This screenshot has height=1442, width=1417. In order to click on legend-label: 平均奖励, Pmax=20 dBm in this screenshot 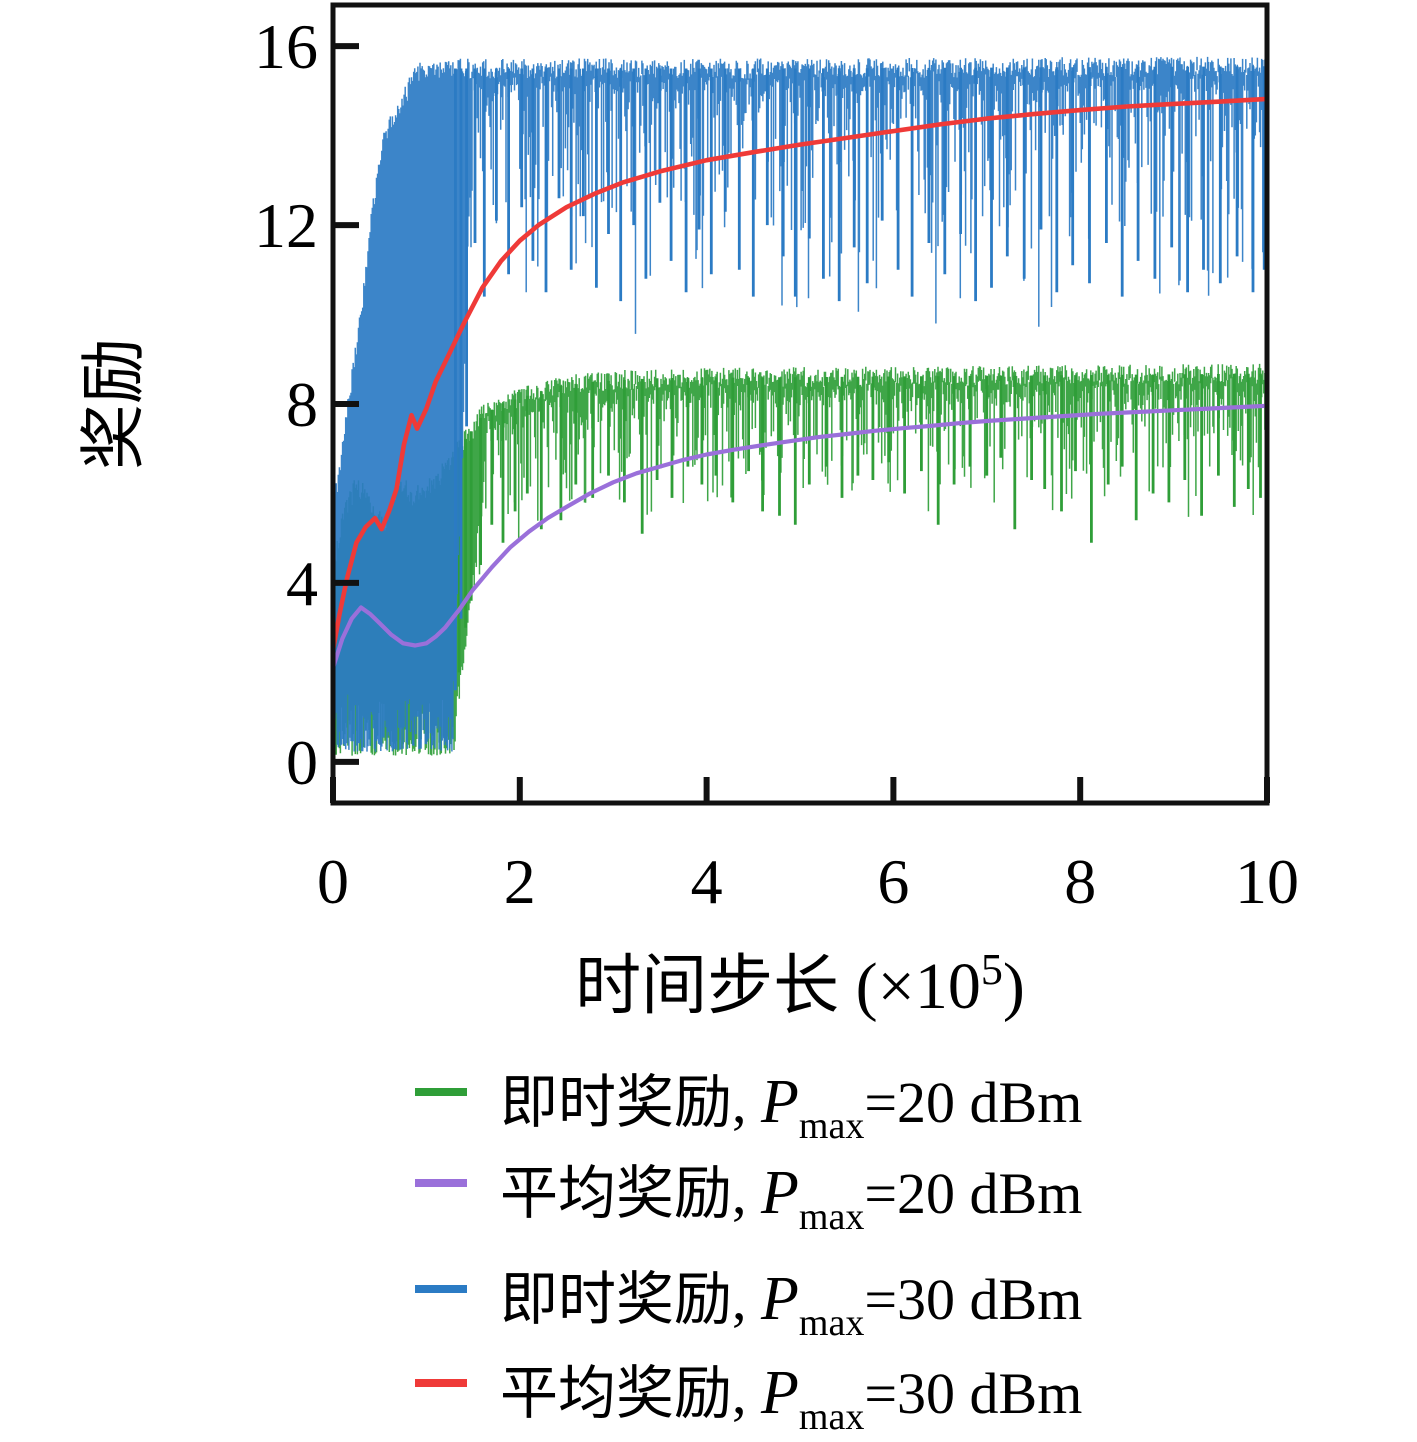, I will do `click(791, 1198)`.